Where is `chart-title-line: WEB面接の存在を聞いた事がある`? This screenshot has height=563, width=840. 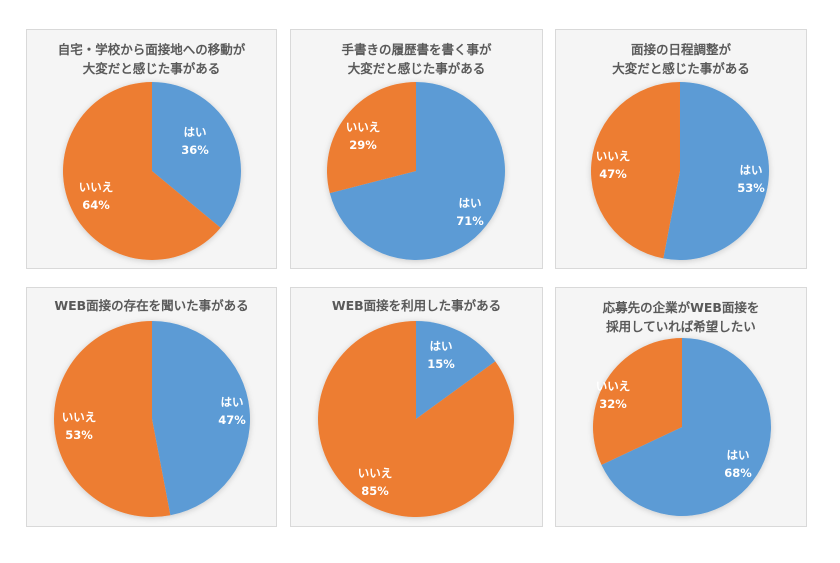 chart-title-line: WEB面接の存在を聞いた事がある is located at coordinates (151, 305).